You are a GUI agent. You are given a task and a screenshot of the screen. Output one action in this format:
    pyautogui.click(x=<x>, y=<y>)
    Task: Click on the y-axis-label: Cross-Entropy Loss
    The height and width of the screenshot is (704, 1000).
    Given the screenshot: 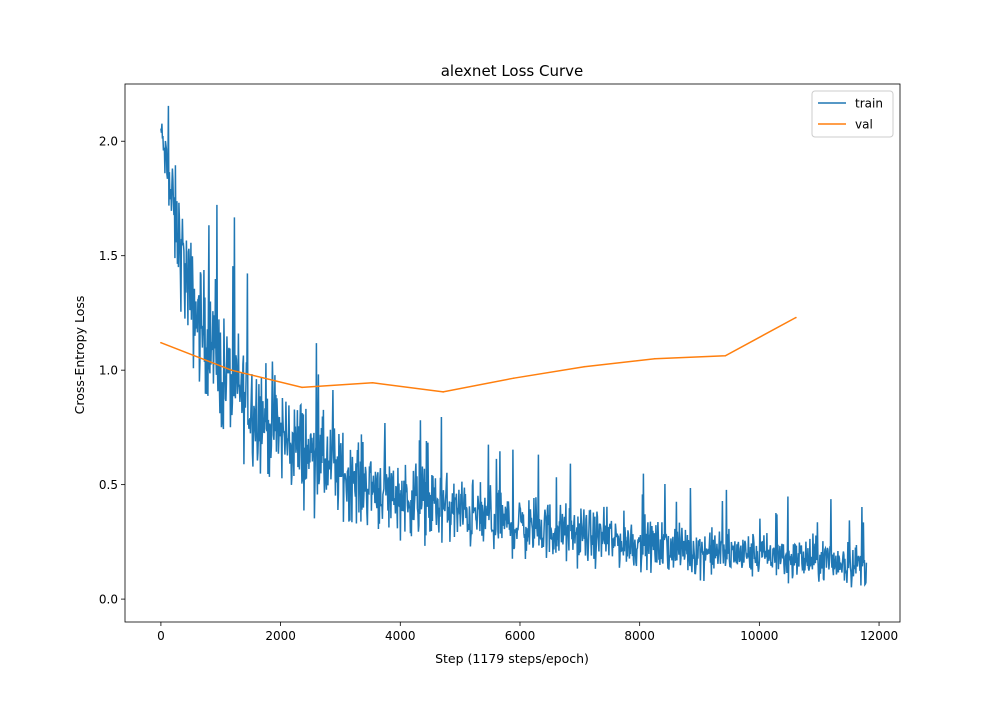 What is the action you would take?
    pyautogui.click(x=79, y=355)
    